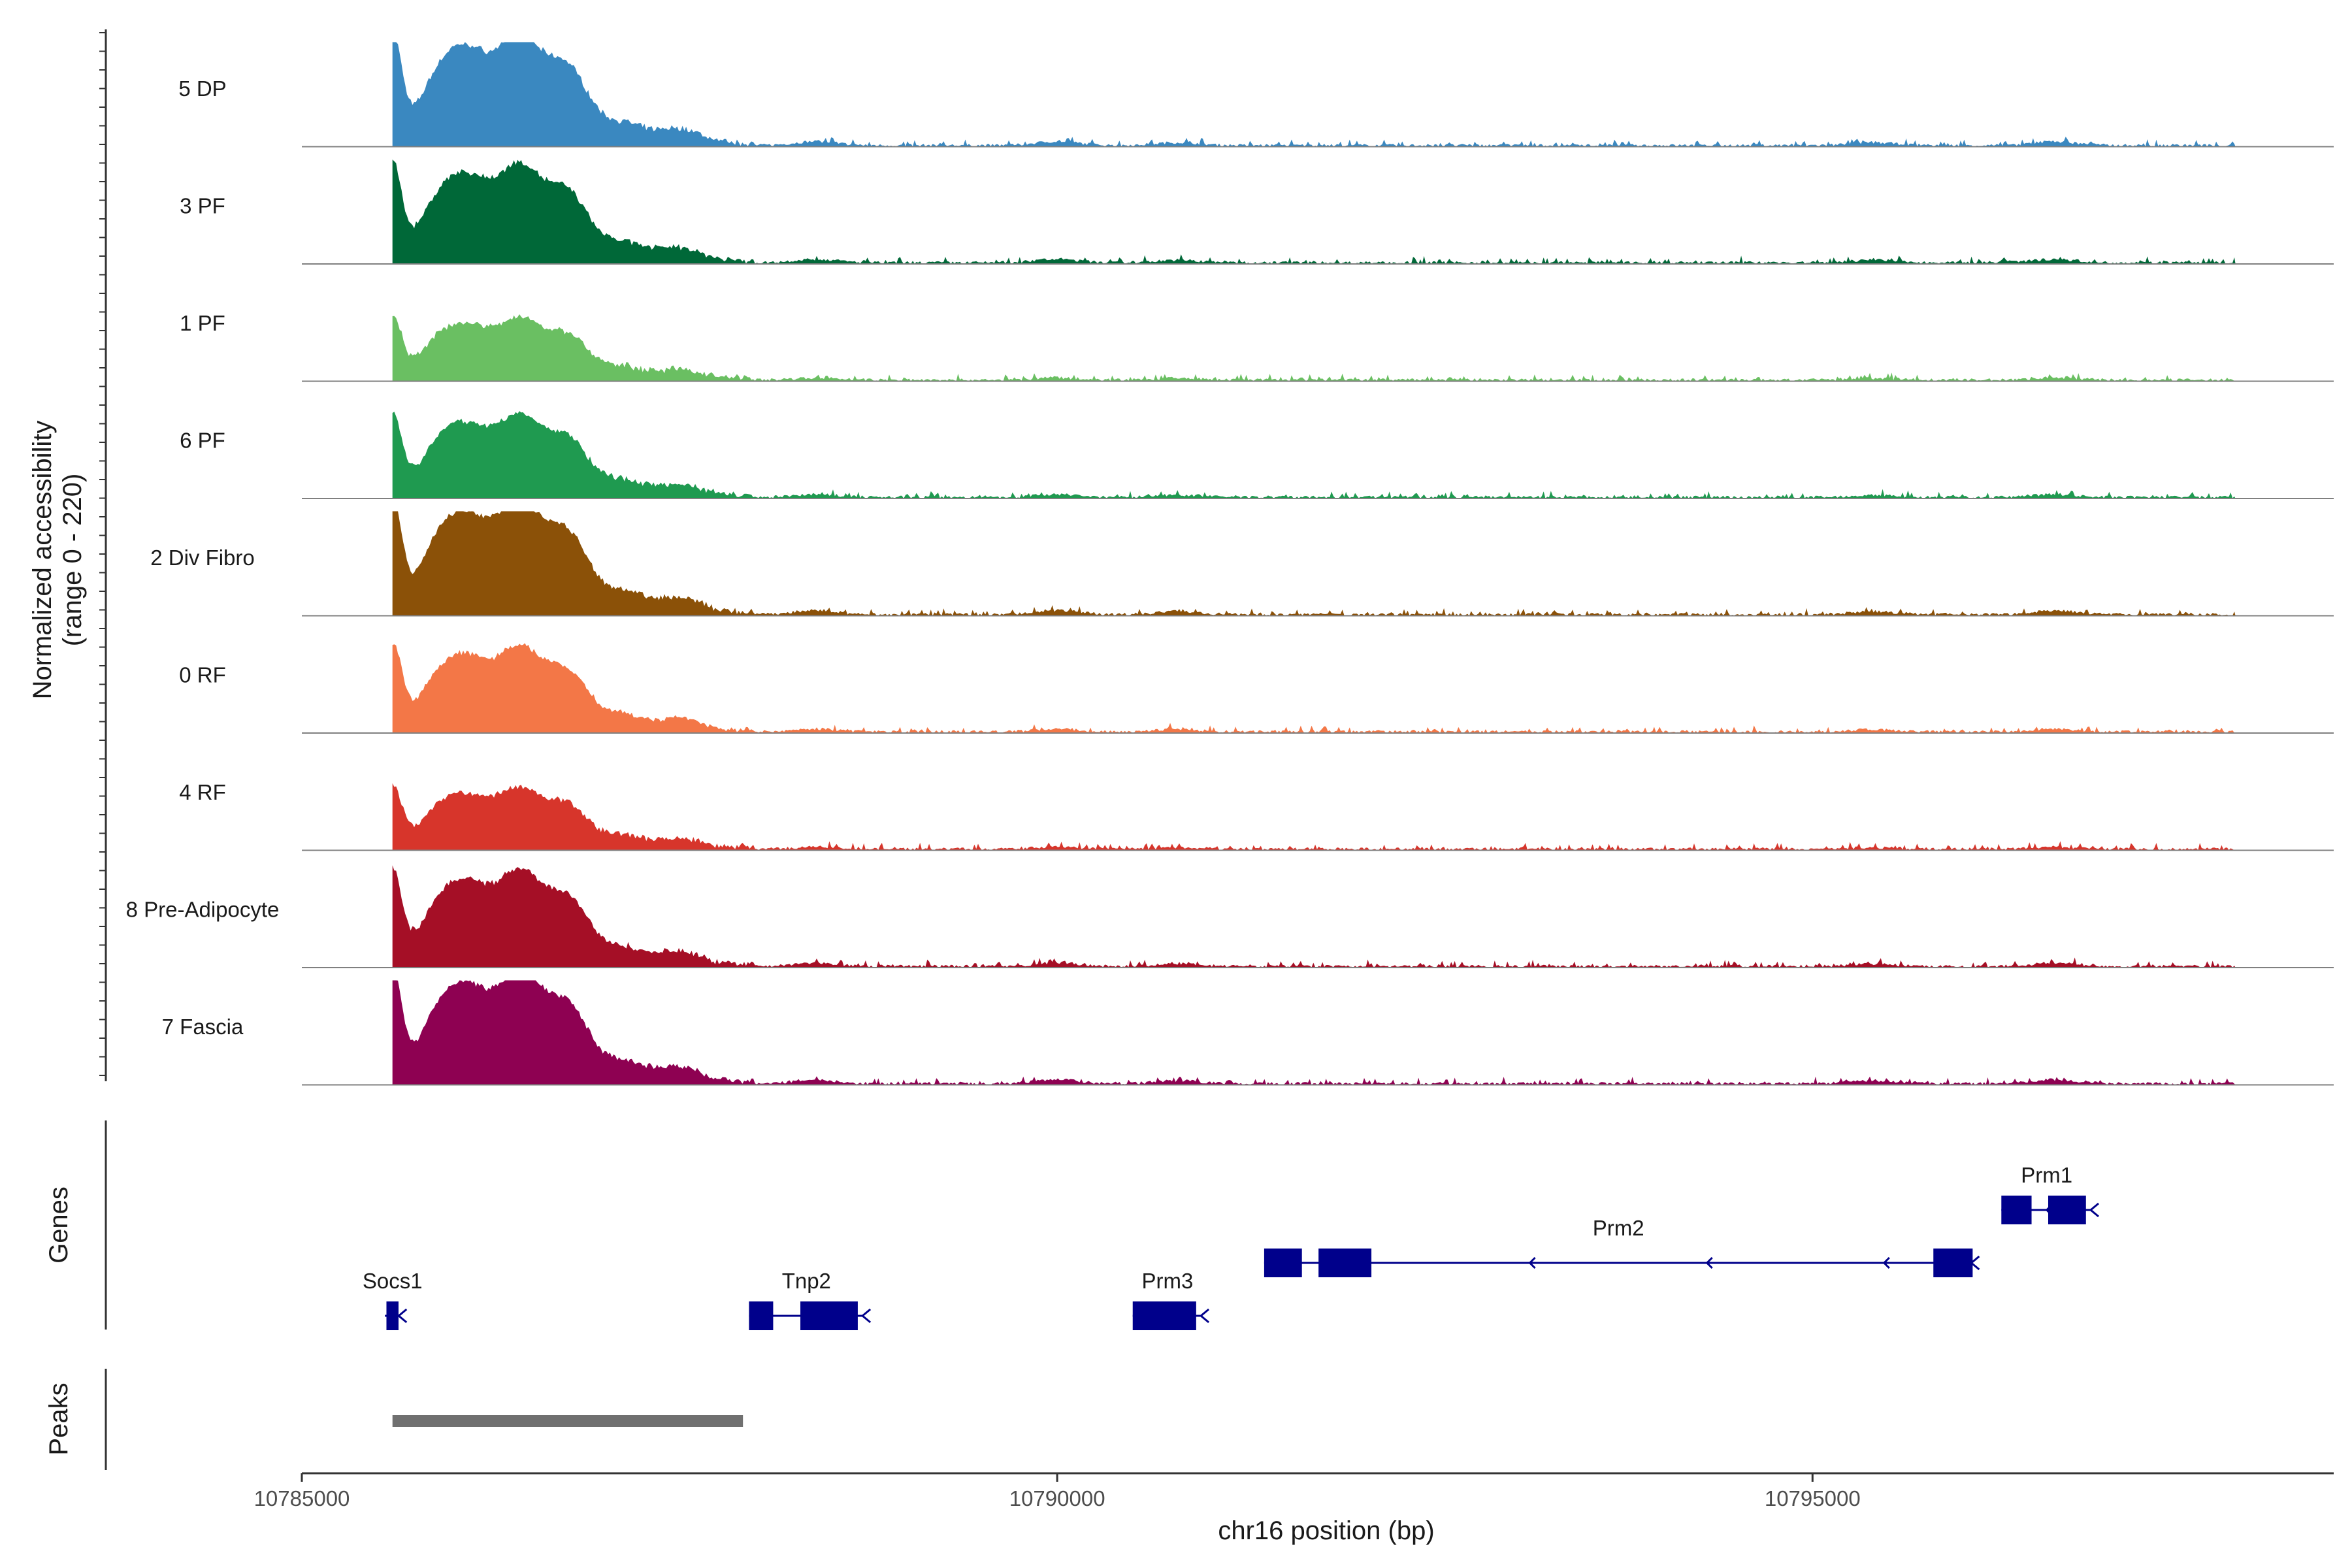 This screenshot has width=2352, height=1568. What do you see at coordinates (1813, 1498) in the screenshot?
I see `x-tick-label: 10795000` at bounding box center [1813, 1498].